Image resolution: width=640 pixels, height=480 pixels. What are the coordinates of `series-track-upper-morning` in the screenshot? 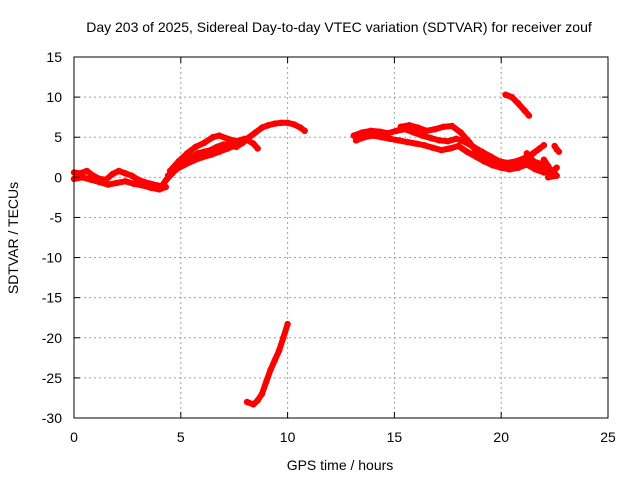 It's located at (213, 153).